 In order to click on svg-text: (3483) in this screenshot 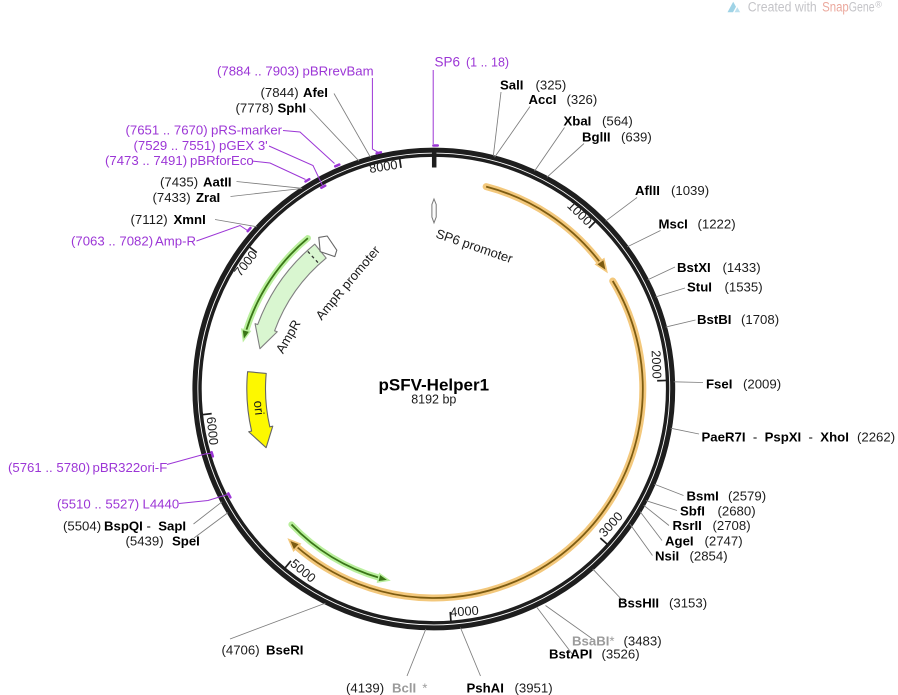, I will do `click(643, 641)`.